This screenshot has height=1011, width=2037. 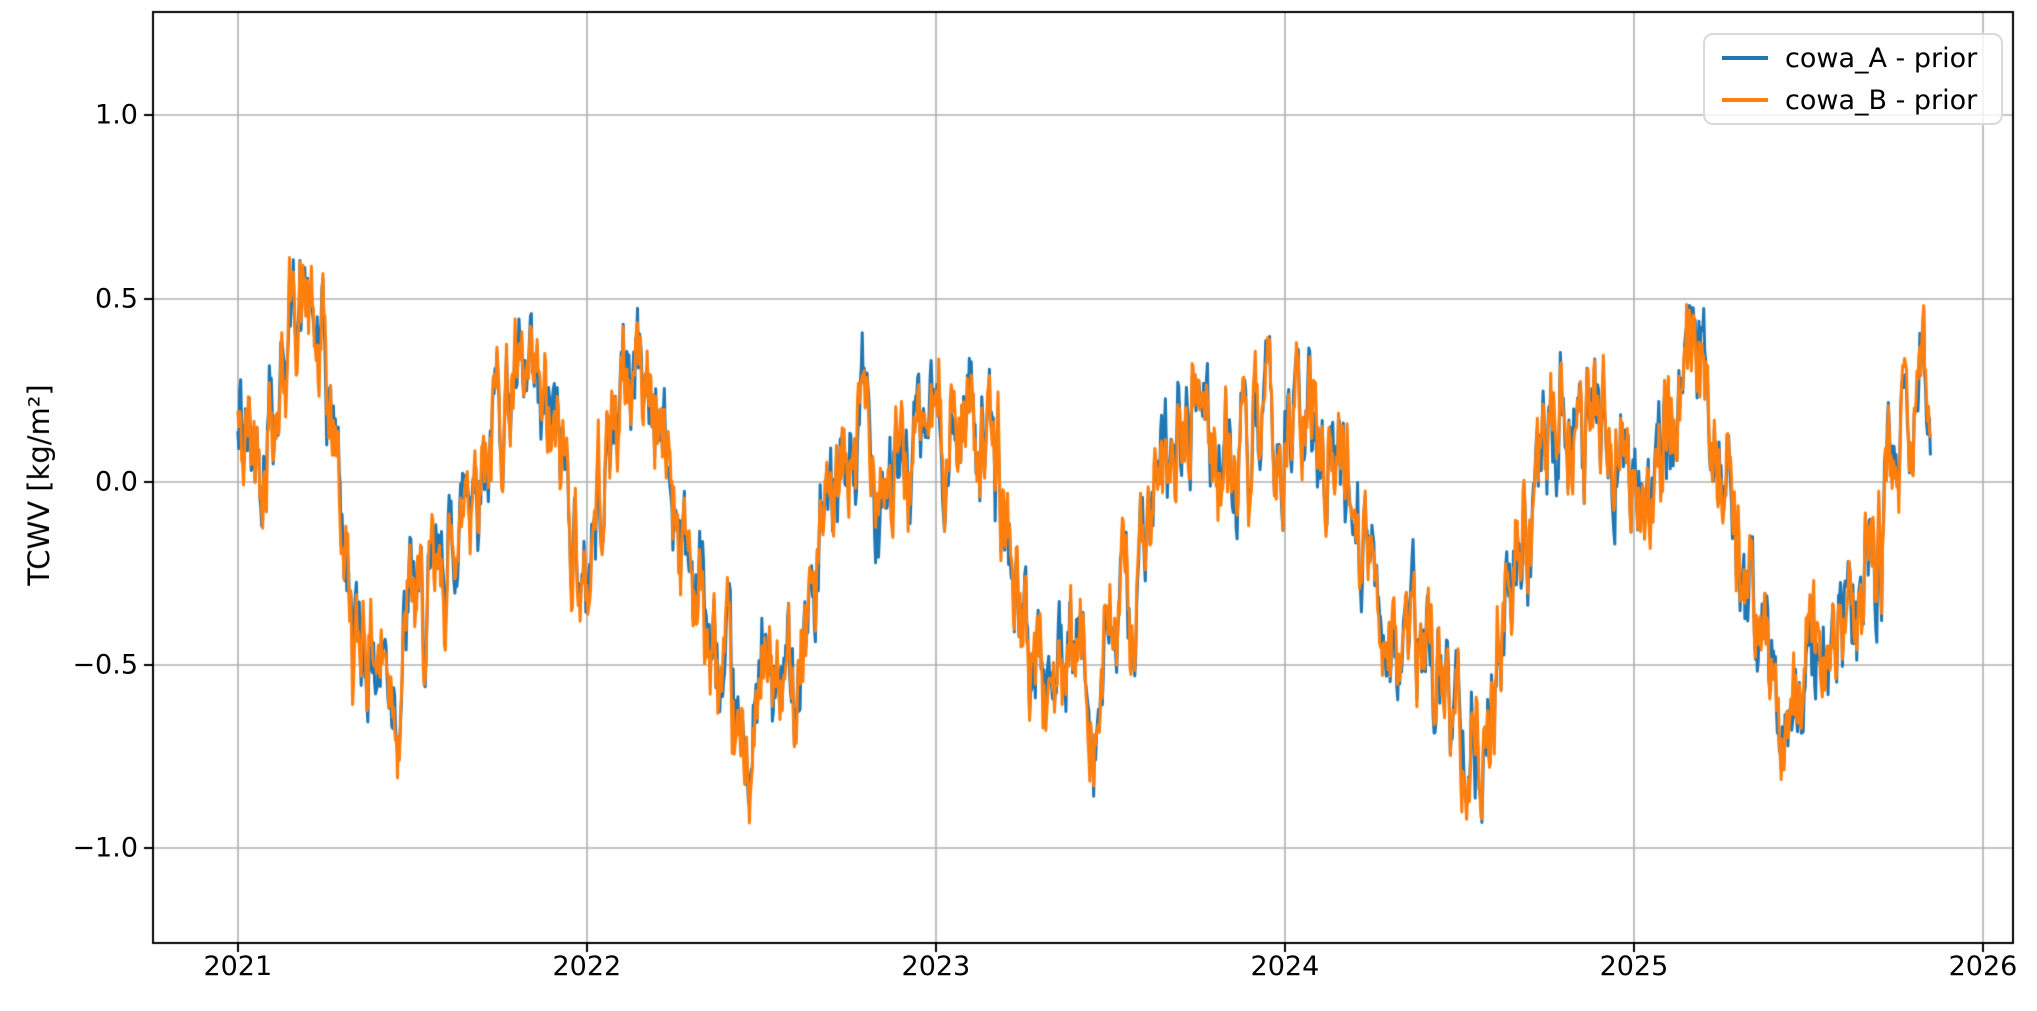 I want to click on legend: cowa_A - prior cowa_B - prior, so click(x=1853, y=79).